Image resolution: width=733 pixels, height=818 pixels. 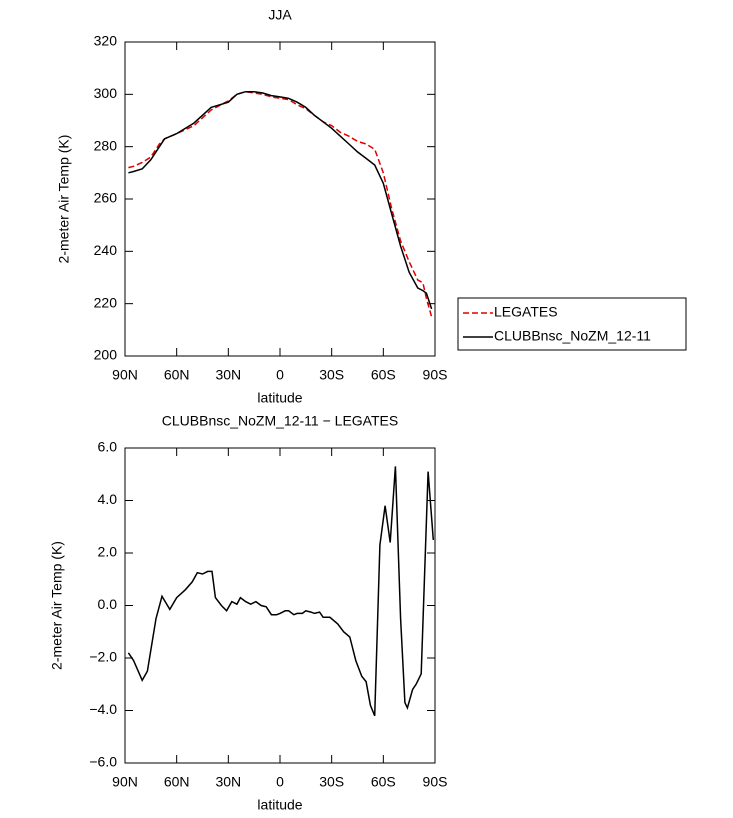 I want to click on y-tick-label: 320, so click(x=106, y=41).